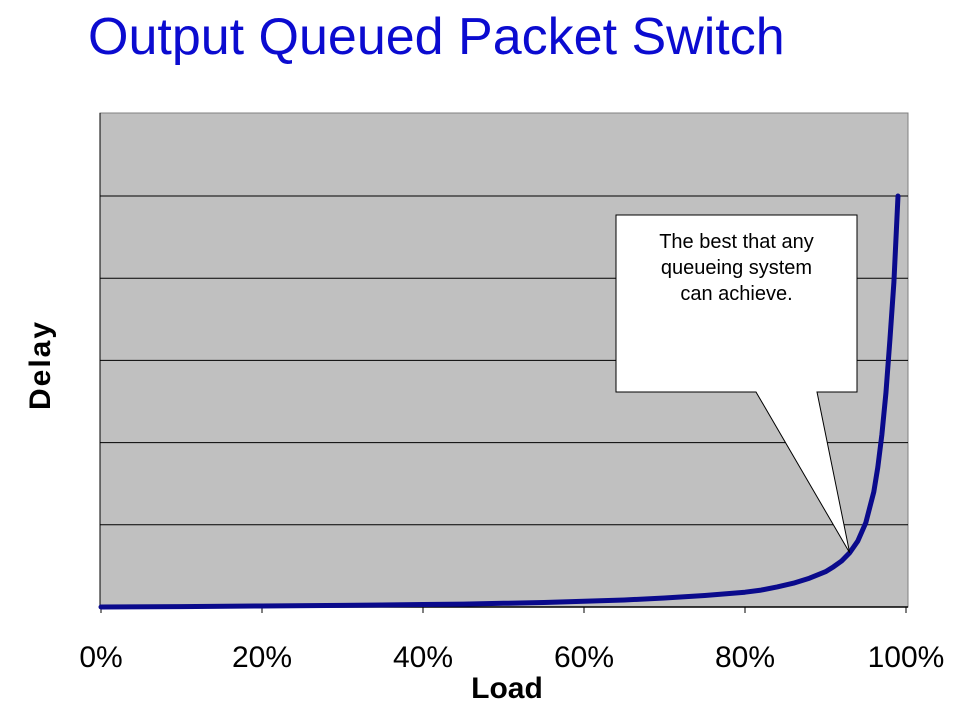  I want to click on x-tick-label-3: 60%, so click(584, 657).